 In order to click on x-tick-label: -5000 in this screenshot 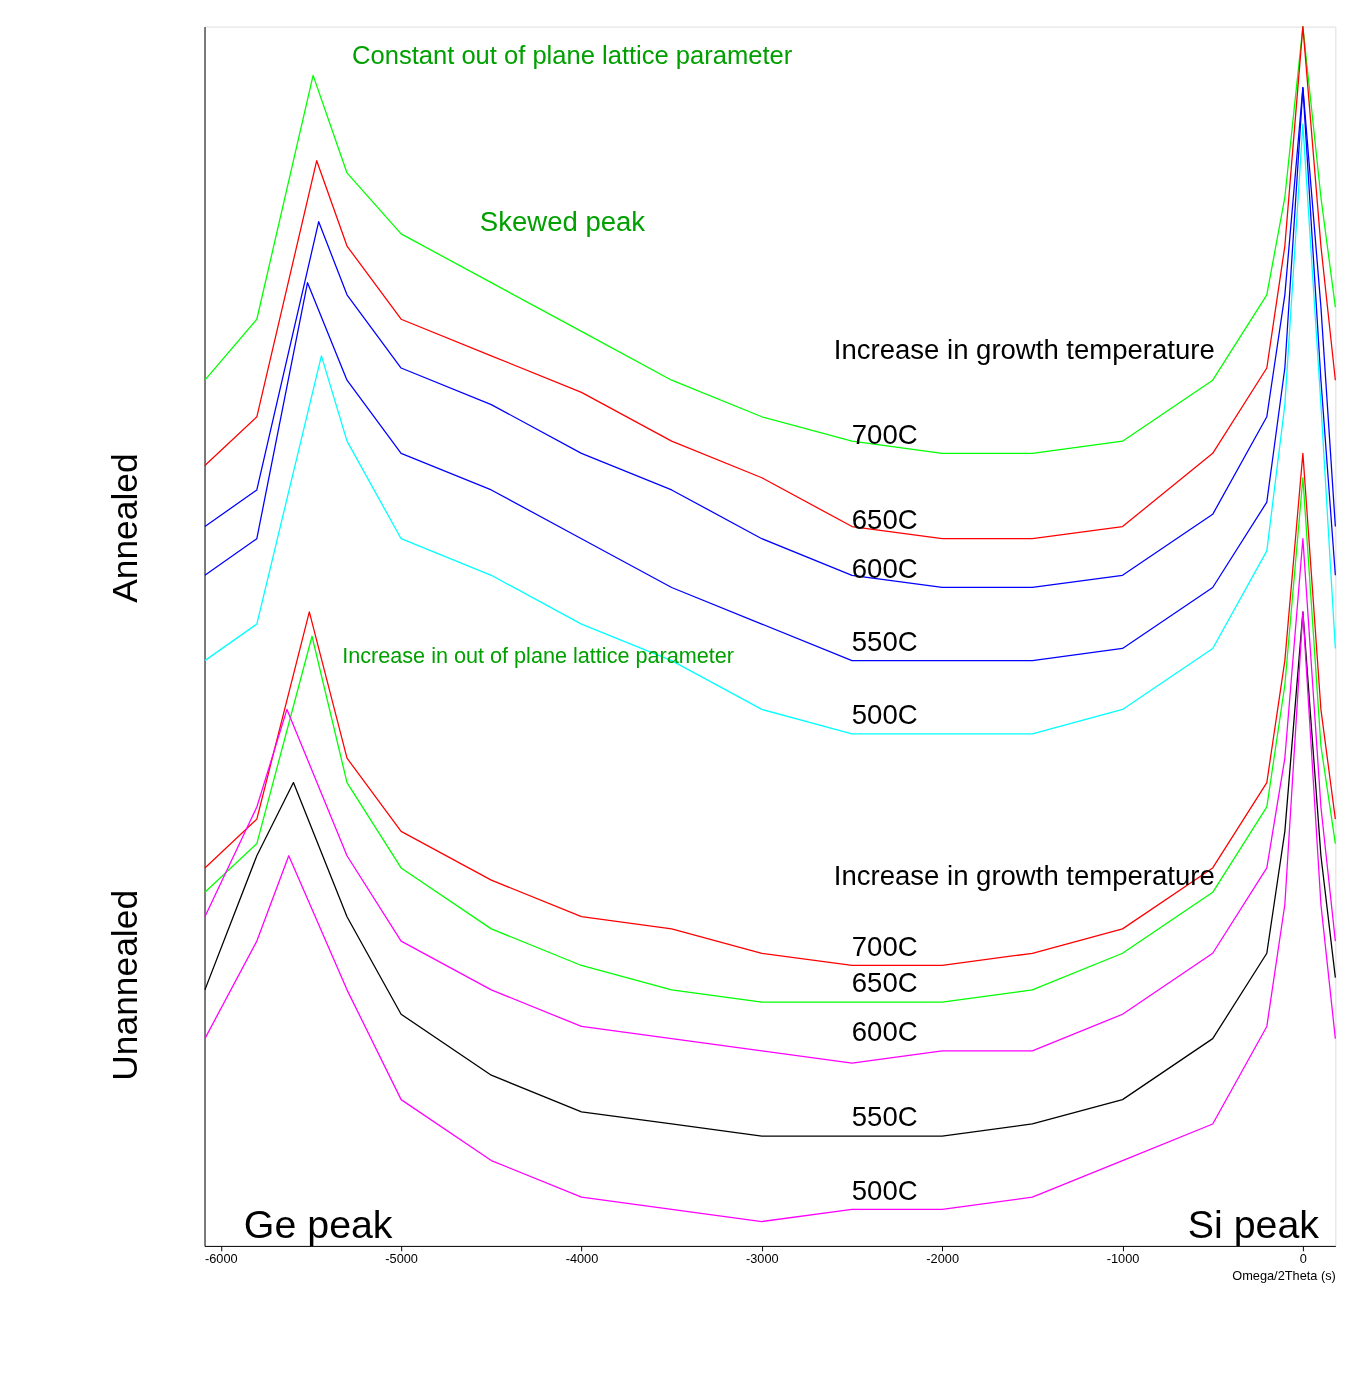, I will do `click(401, 1259)`.